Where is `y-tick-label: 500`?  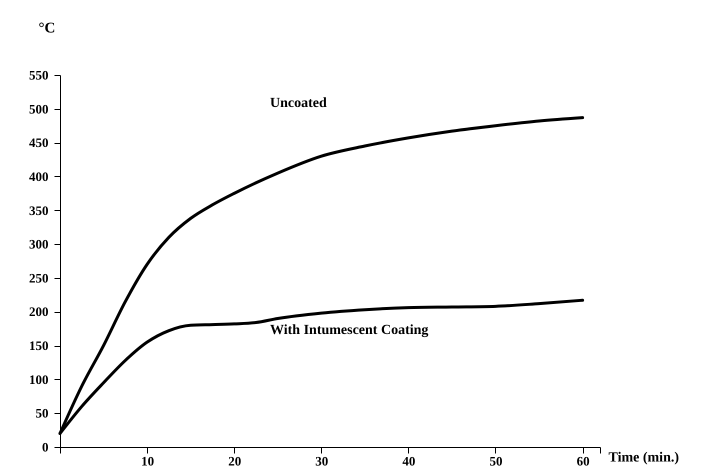
y-tick-label: 500 is located at coordinates (38, 108).